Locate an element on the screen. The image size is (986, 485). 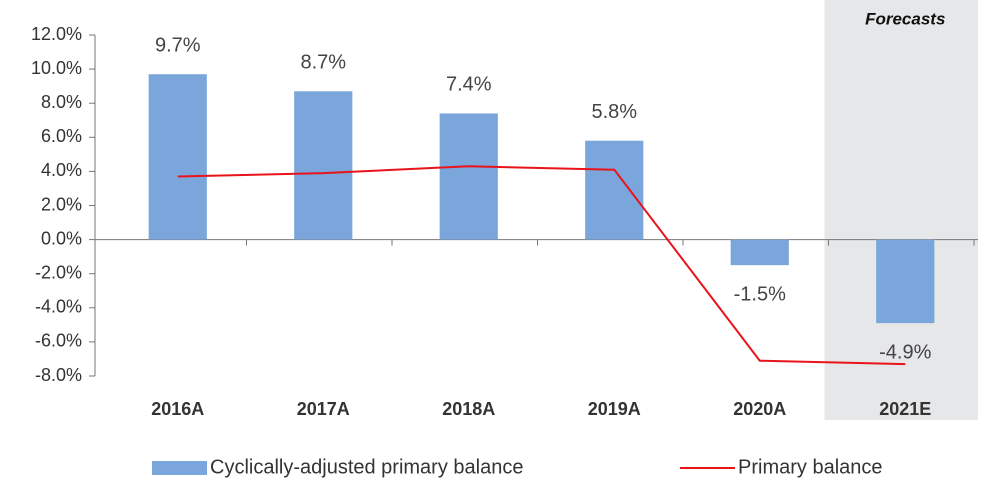
data-label: 7.4% is located at coordinates (469, 85).